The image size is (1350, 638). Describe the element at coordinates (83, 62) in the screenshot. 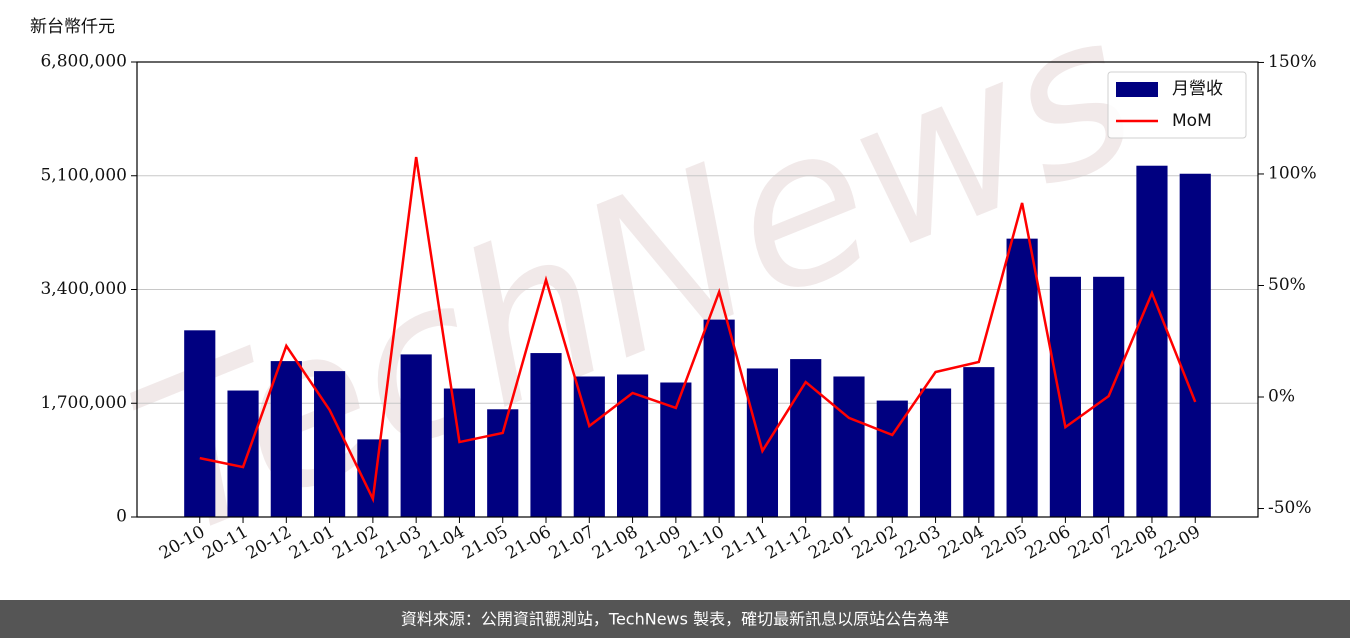

I see `y-tick-label: 6,800,000` at that location.